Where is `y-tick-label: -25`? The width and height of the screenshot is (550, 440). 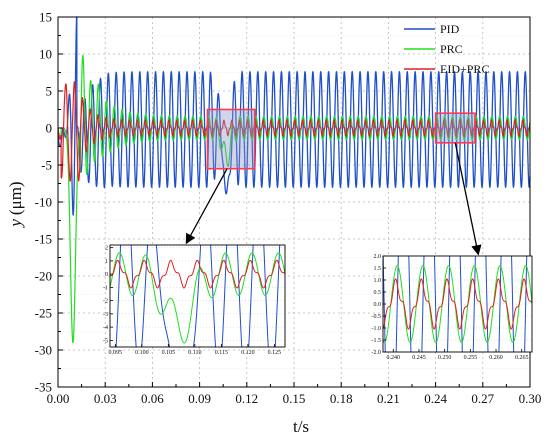 y-tick-label: -25 is located at coordinates (43, 313).